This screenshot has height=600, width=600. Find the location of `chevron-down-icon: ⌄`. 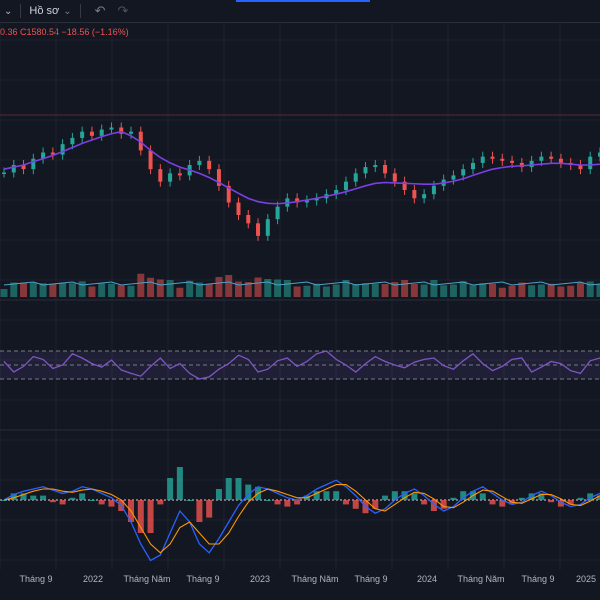

chevron-down-icon: ⌄ is located at coordinates (8, 11).